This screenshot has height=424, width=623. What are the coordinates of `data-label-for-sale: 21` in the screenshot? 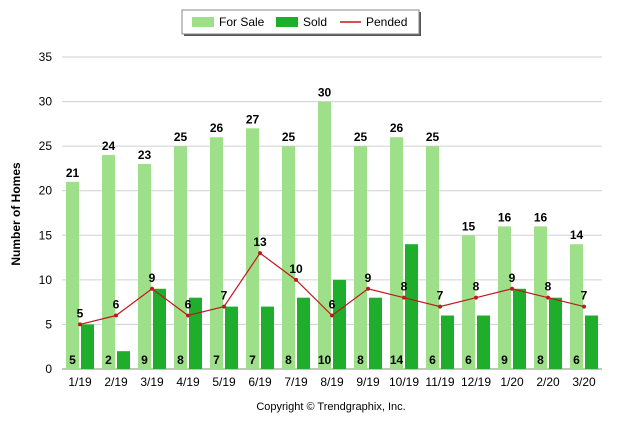 It's located at (73, 173).